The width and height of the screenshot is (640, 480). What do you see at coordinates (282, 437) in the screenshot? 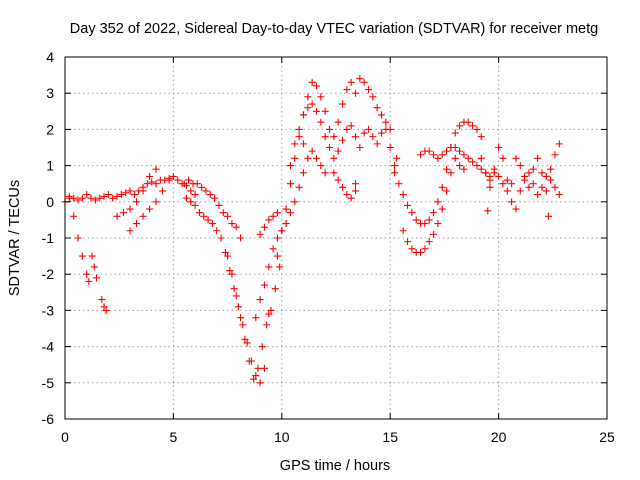
I see `x-tick-label: 10` at bounding box center [282, 437].